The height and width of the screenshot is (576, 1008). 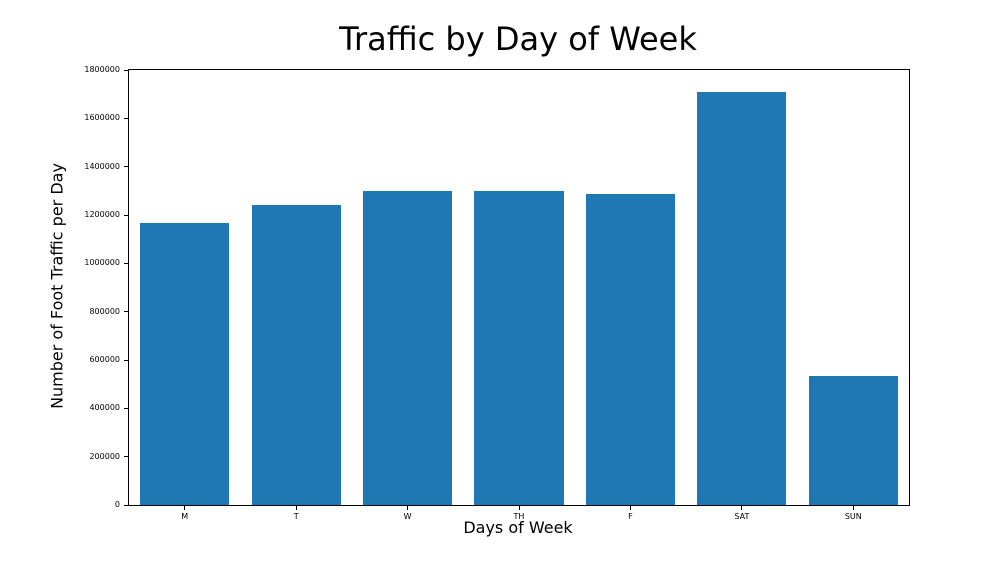 What do you see at coordinates (104, 359) in the screenshot?
I see `y-tick-label: 600000` at bounding box center [104, 359].